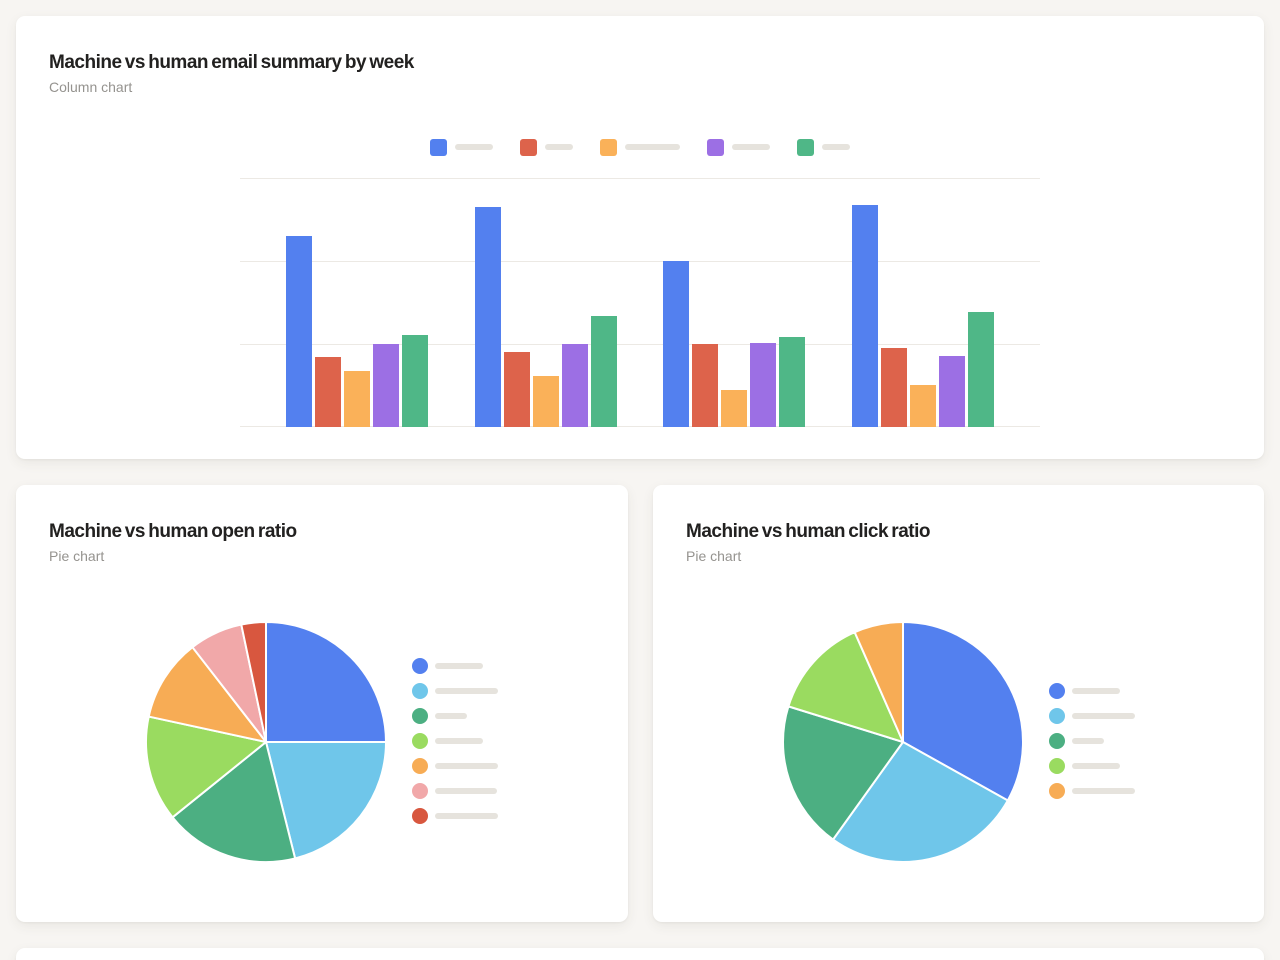 The height and width of the screenshot is (960, 1280). I want to click on legend-swatch-series-green, so click(805, 147).